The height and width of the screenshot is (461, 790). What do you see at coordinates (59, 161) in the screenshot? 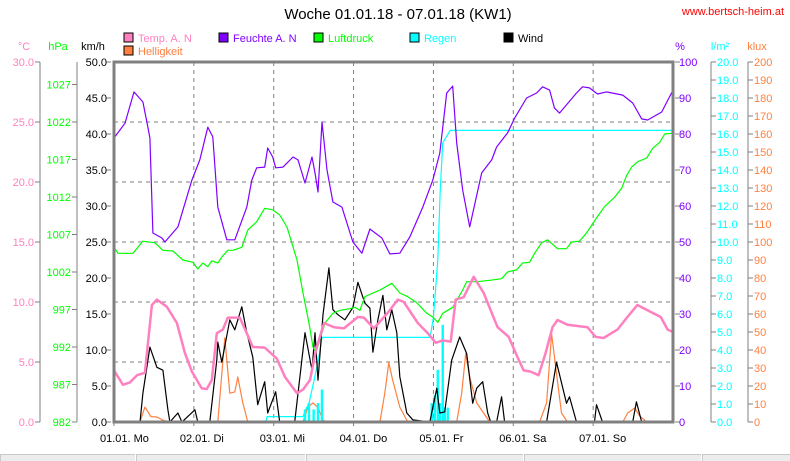
I see `pressure-tick-label: 1017` at bounding box center [59, 161].